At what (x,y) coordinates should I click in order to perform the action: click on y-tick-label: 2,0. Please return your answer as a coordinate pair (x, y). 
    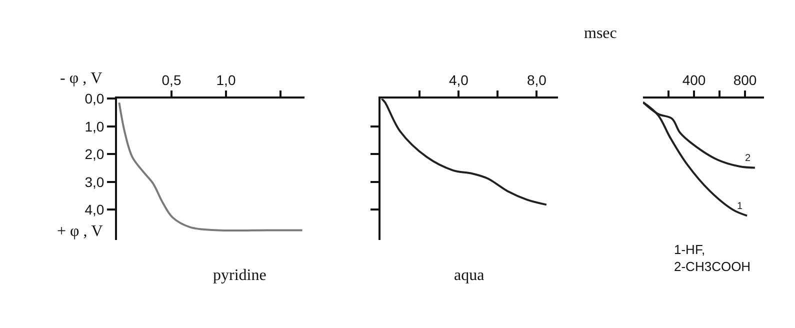
    Looking at the image, I should click on (94, 154).